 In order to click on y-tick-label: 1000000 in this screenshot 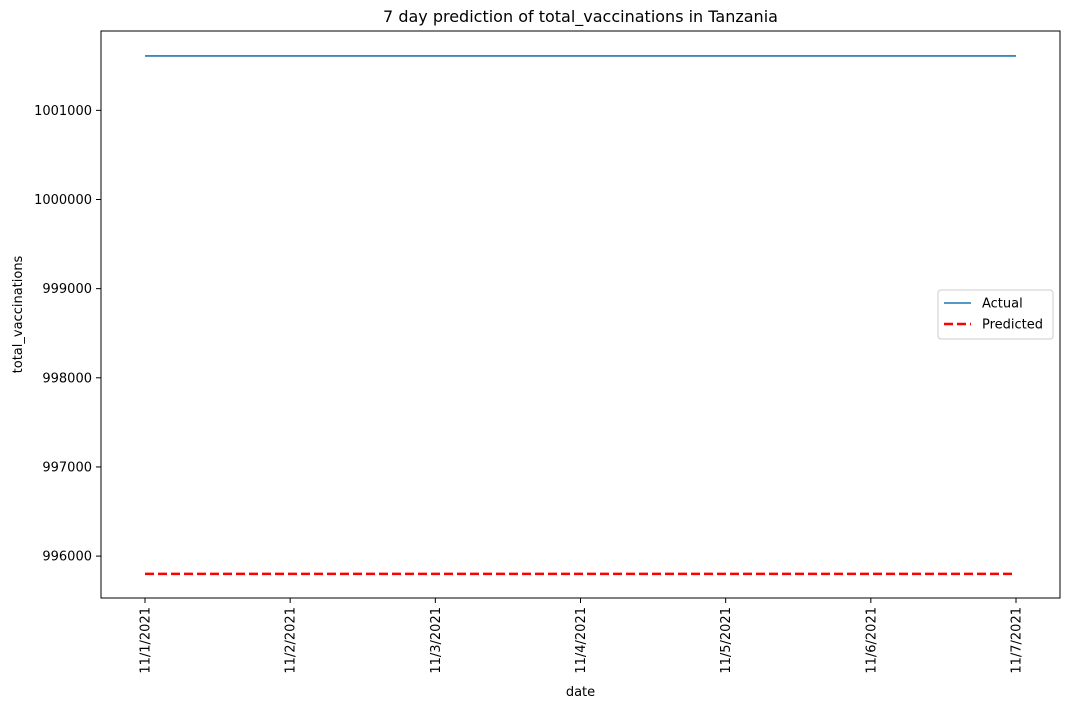, I will do `click(63, 200)`.